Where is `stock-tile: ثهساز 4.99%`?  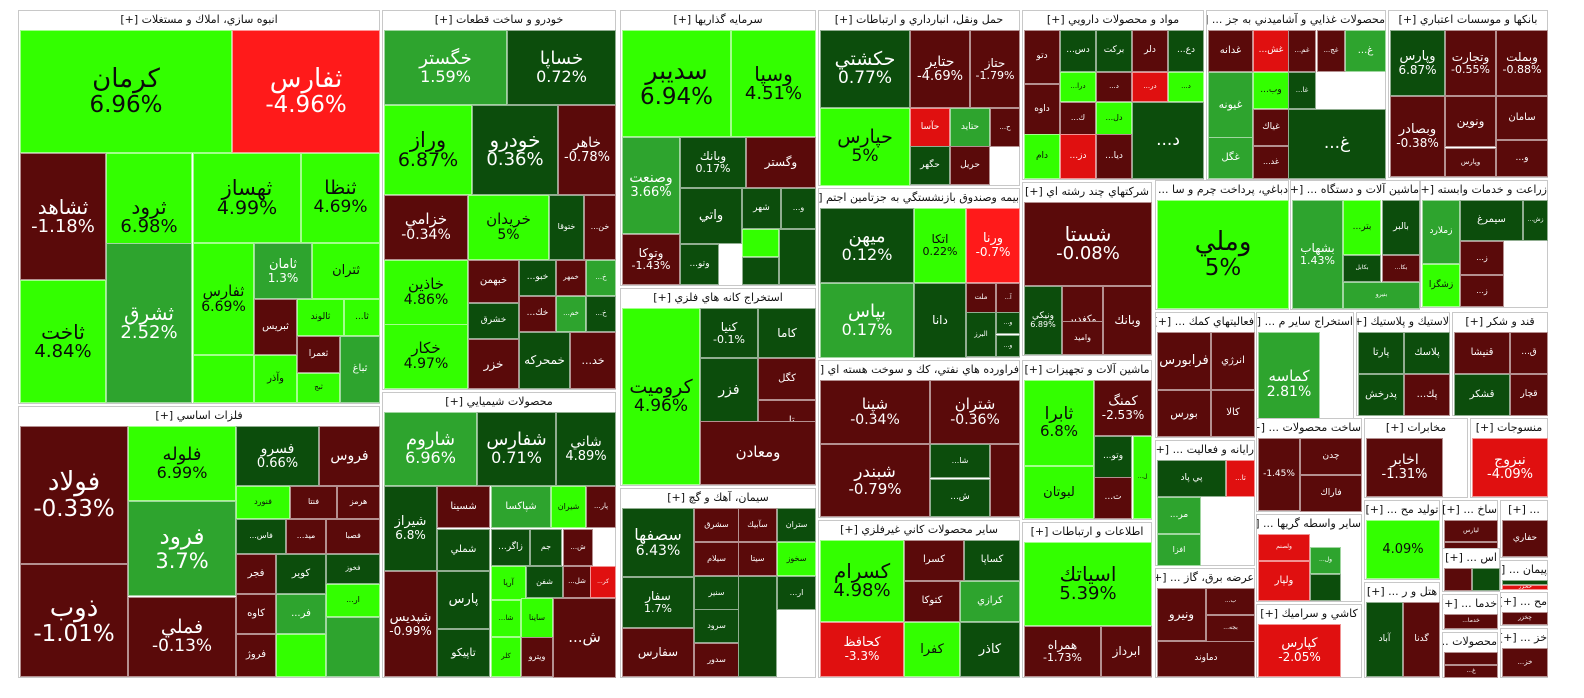 stock-tile: ثهساز 4.99% is located at coordinates (247, 198).